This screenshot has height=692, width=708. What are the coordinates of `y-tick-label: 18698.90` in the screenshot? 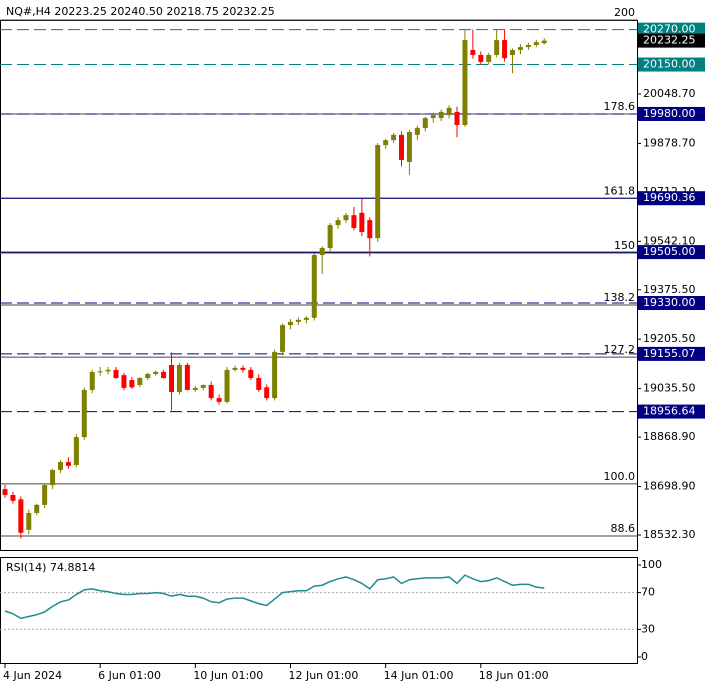 It's located at (669, 486).